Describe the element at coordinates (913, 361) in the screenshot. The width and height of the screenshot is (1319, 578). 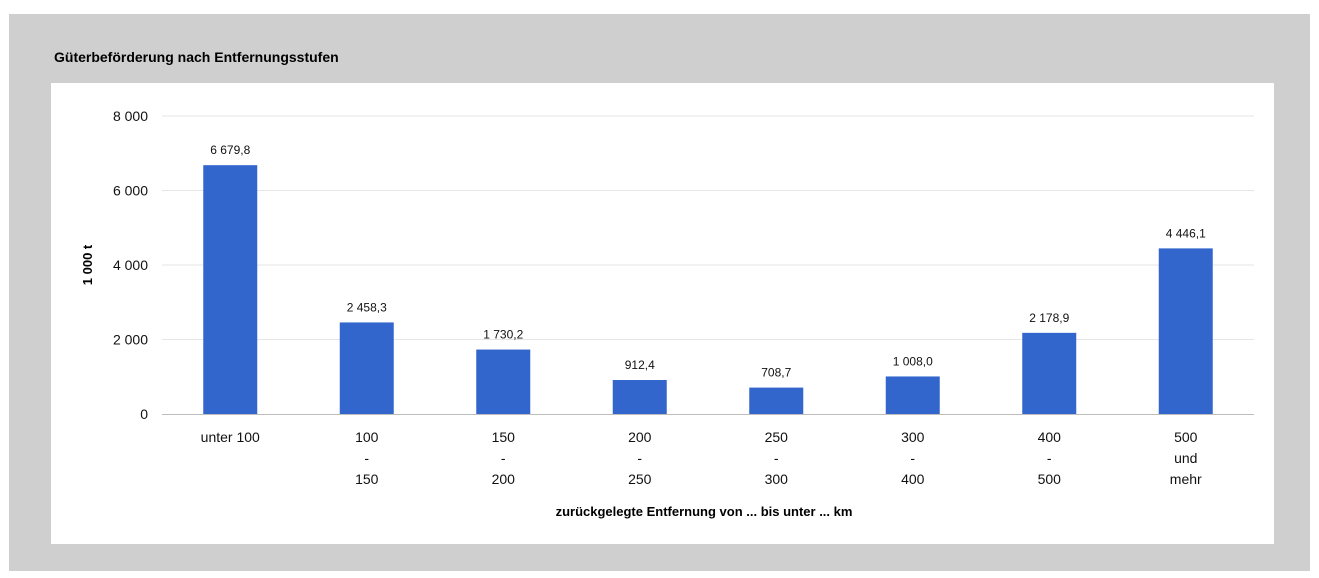
I see `bar-value-label: 1 008,0` at that location.